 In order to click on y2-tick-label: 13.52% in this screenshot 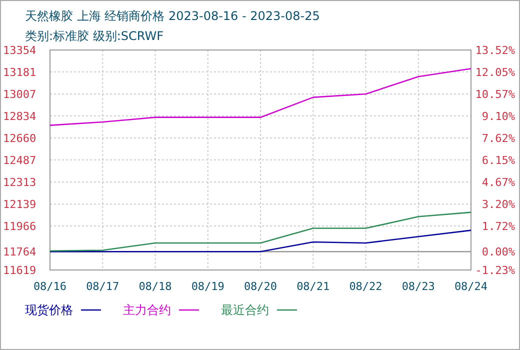, I will do `click(495, 50)`.